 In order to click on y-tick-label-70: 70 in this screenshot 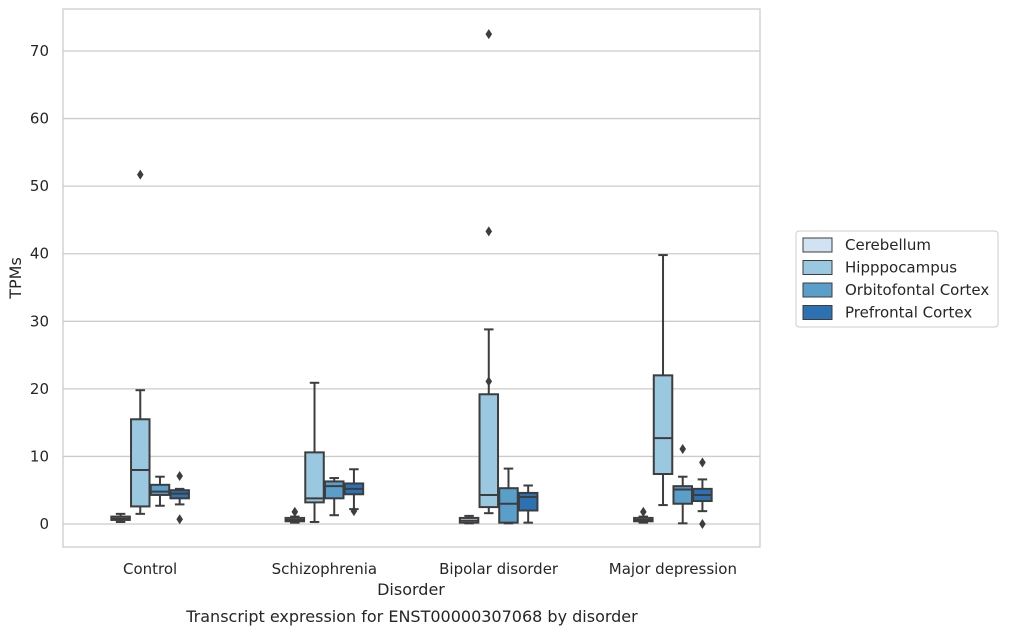, I will do `click(39, 51)`.